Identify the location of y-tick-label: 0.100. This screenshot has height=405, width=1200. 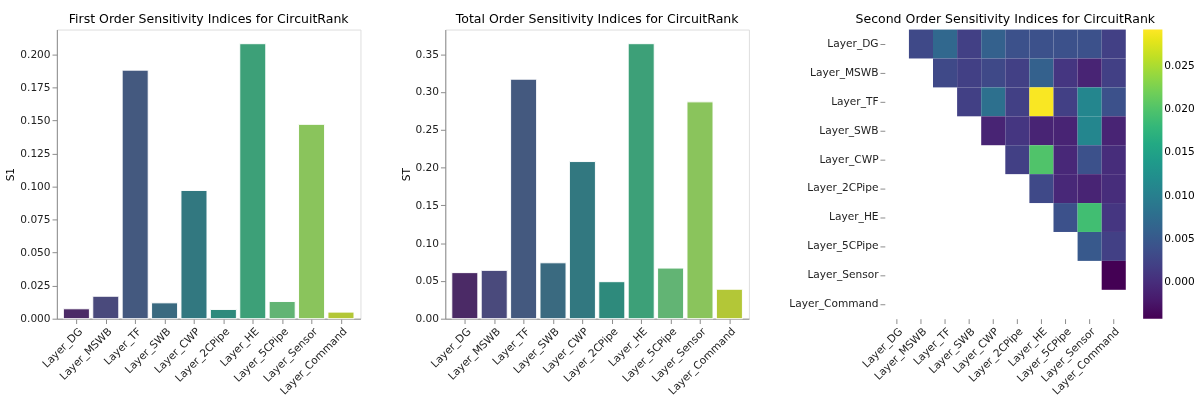
(35, 185).